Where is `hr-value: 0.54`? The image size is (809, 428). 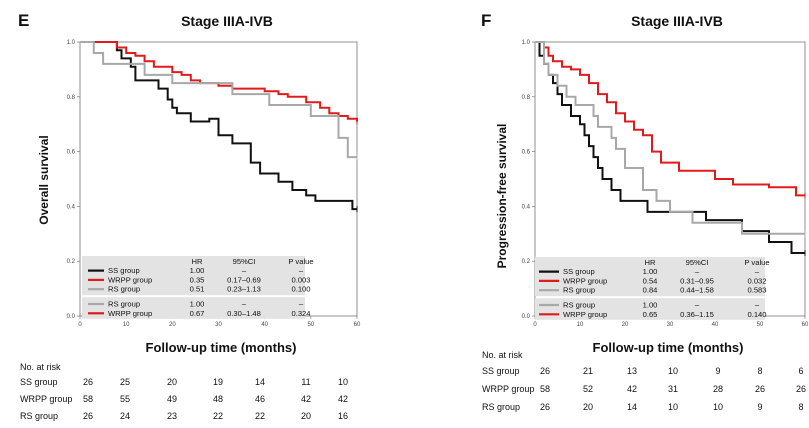 hr-value: 0.54 is located at coordinates (650, 280).